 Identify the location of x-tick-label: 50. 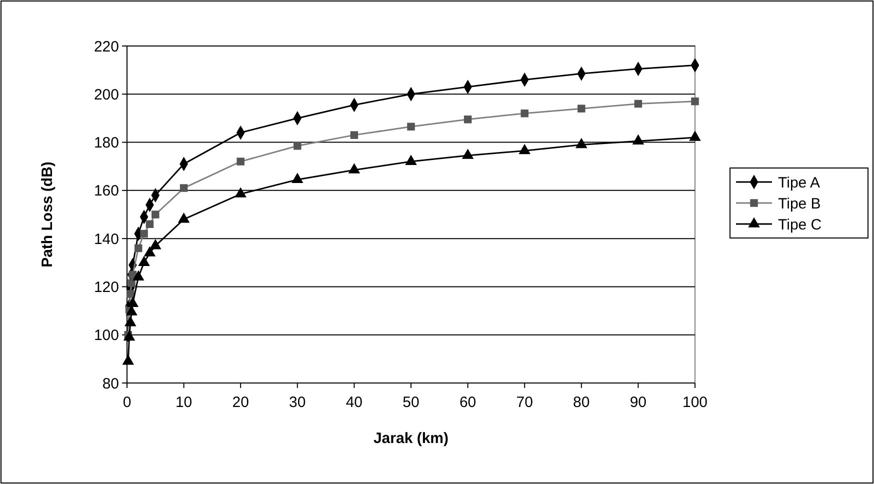
(411, 402).